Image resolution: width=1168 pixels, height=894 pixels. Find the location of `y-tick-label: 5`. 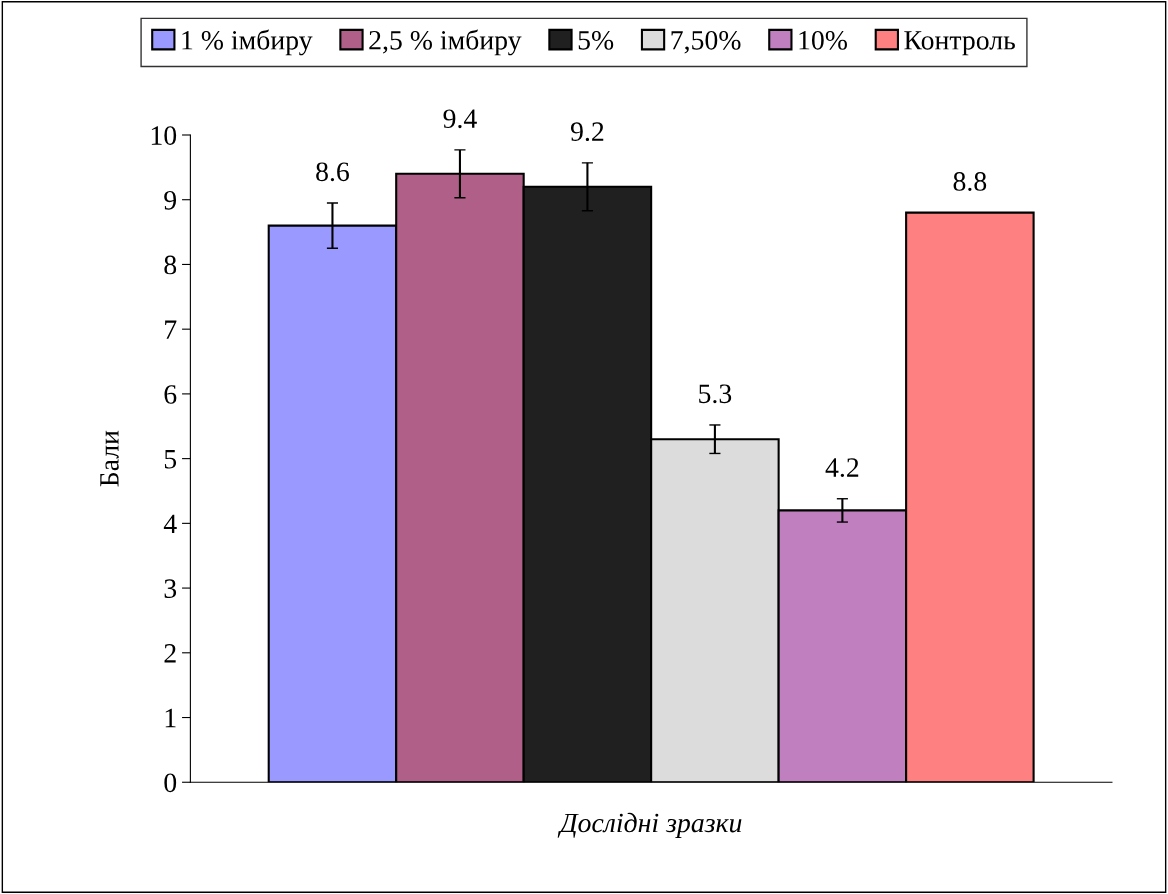

y-tick-label: 5 is located at coordinates (170, 459).